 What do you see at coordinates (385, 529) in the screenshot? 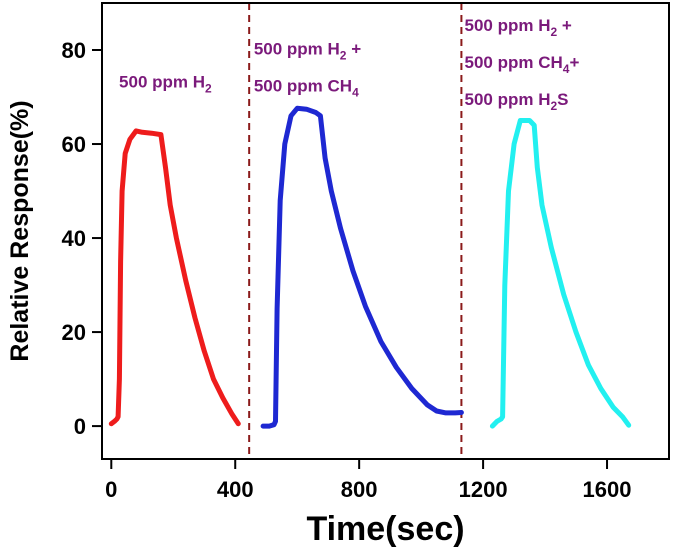
I see `x-axis-label: Time(sec)` at bounding box center [385, 529].